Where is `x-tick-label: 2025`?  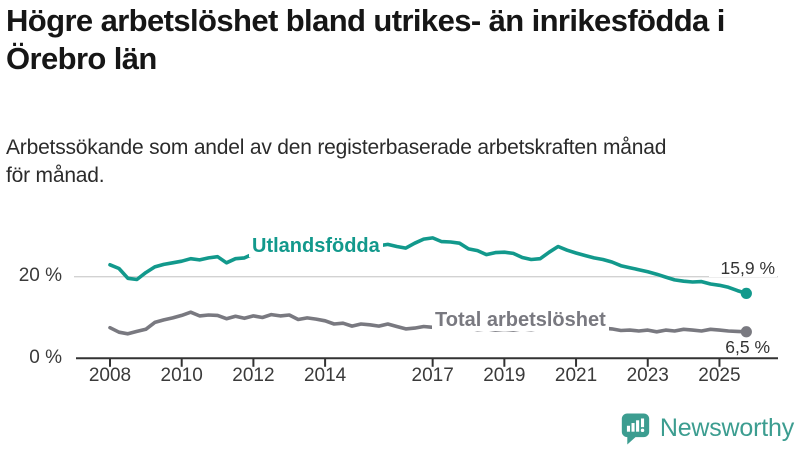 x-tick-label: 2025 is located at coordinates (719, 375).